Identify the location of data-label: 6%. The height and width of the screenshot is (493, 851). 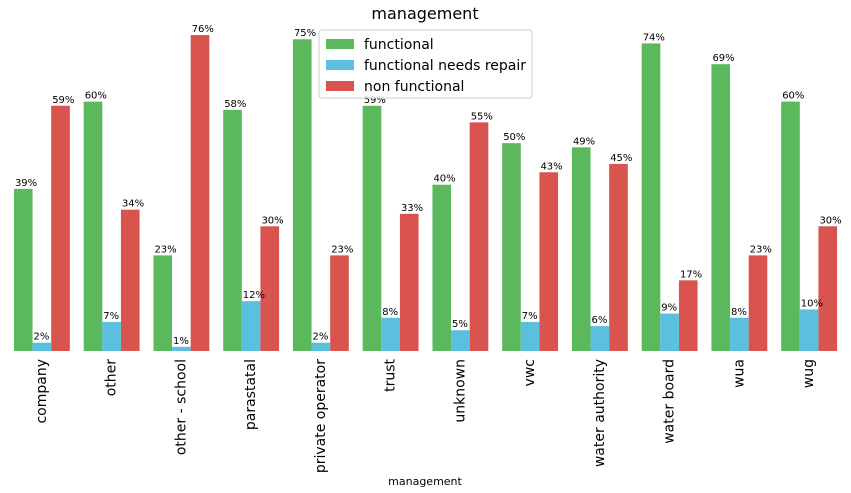
(600, 320).